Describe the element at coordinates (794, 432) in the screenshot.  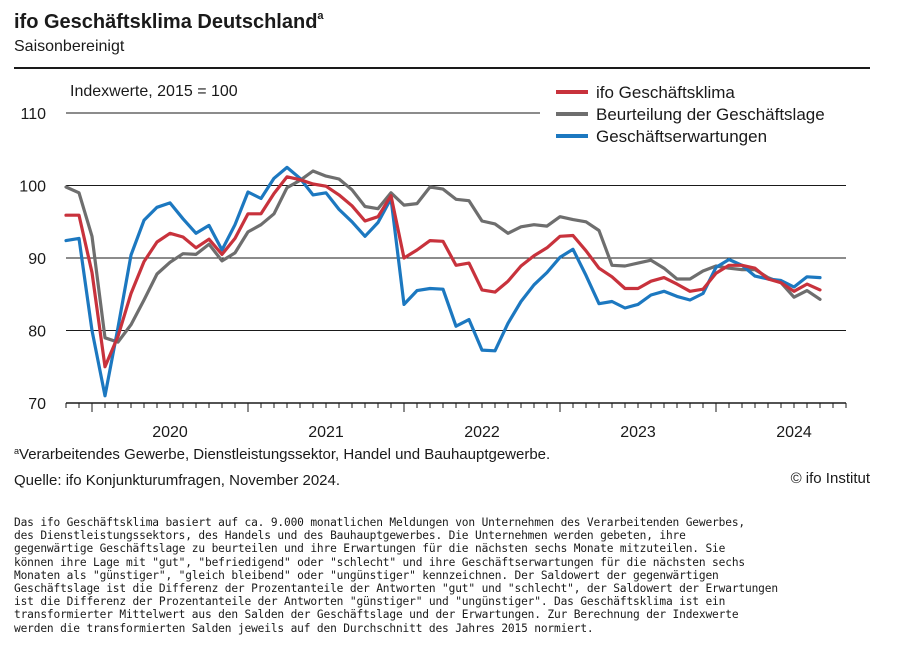
I see `x-tick-label: 2024` at that location.